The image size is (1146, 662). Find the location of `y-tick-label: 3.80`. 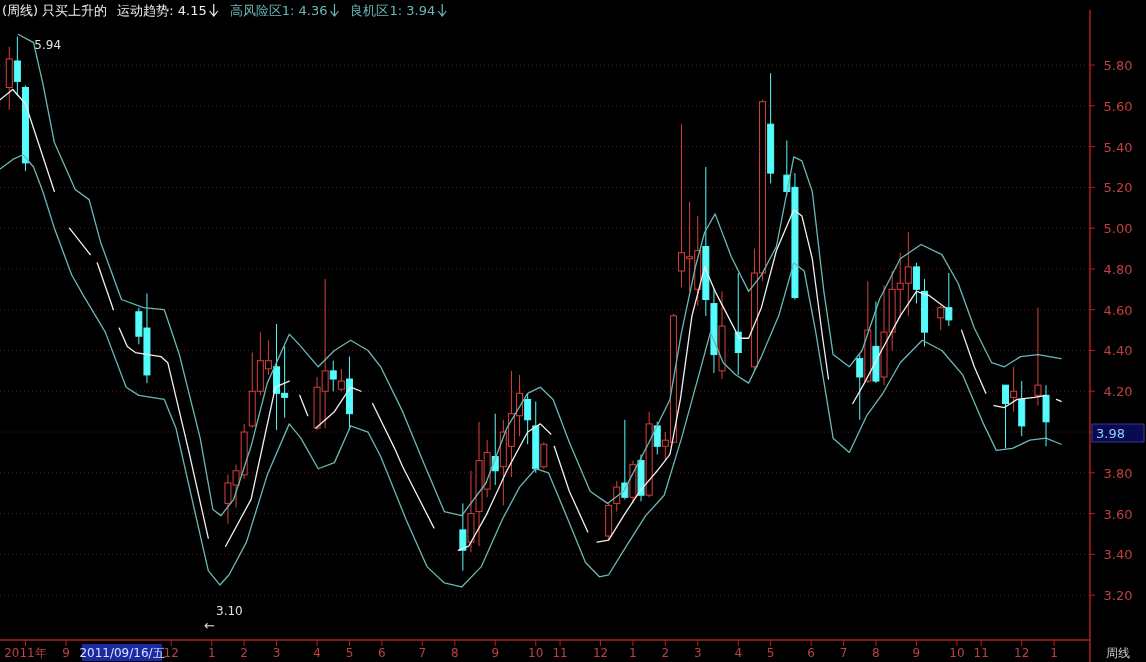

y-tick-label: 3.80 is located at coordinates (1118, 473).